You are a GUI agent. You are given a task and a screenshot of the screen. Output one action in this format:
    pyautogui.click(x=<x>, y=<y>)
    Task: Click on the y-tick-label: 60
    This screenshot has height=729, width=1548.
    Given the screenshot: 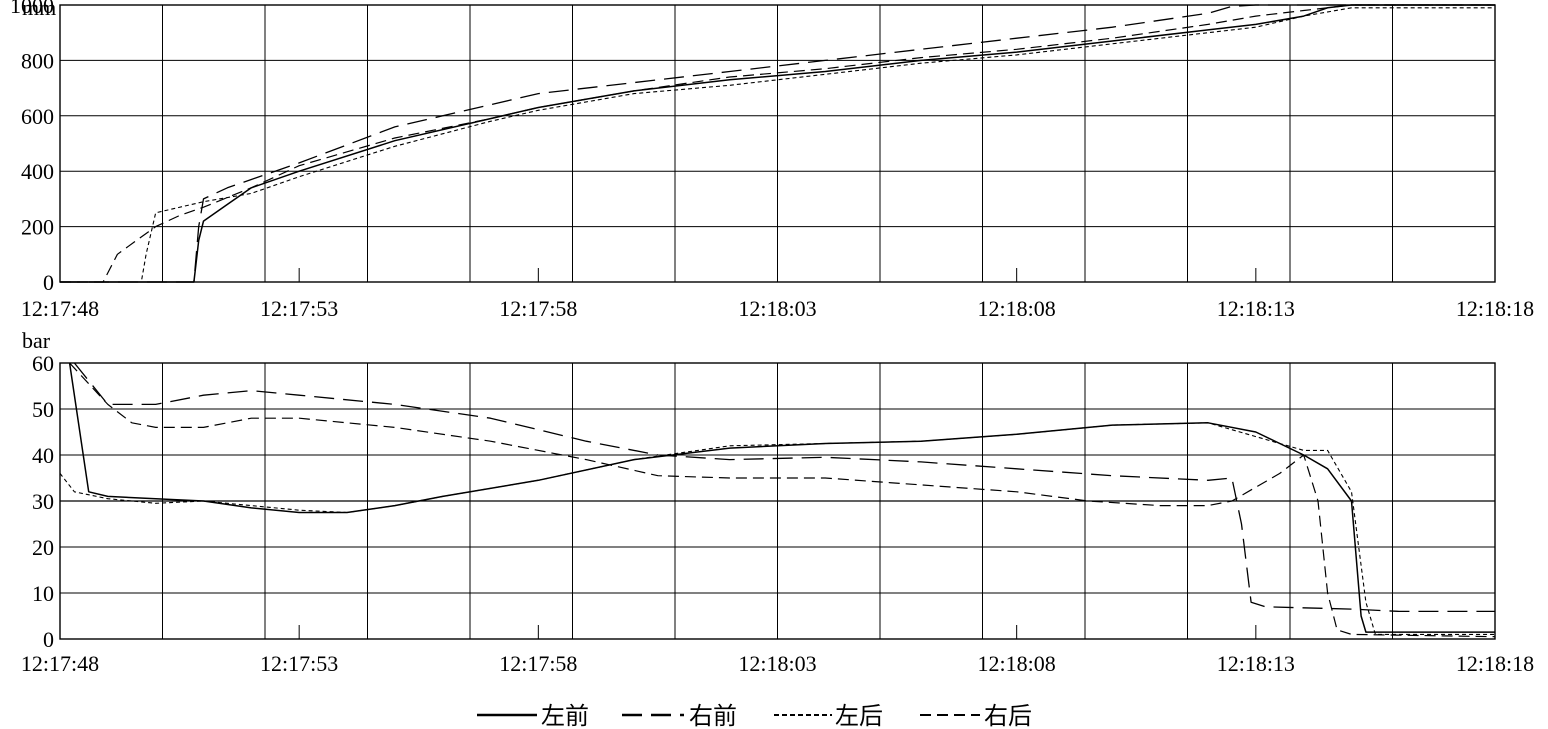 What is the action you would take?
    pyautogui.click(x=43, y=363)
    